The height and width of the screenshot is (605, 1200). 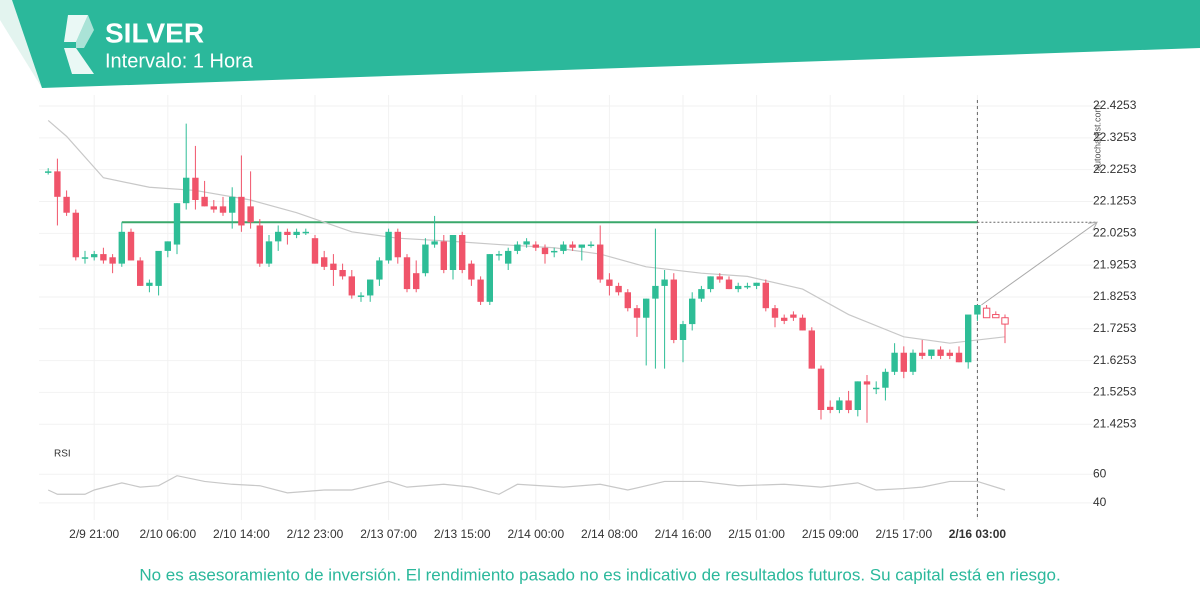 What do you see at coordinates (609, 534) in the screenshot?
I see `x-tick-label: 2/14 08:00` at bounding box center [609, 534].